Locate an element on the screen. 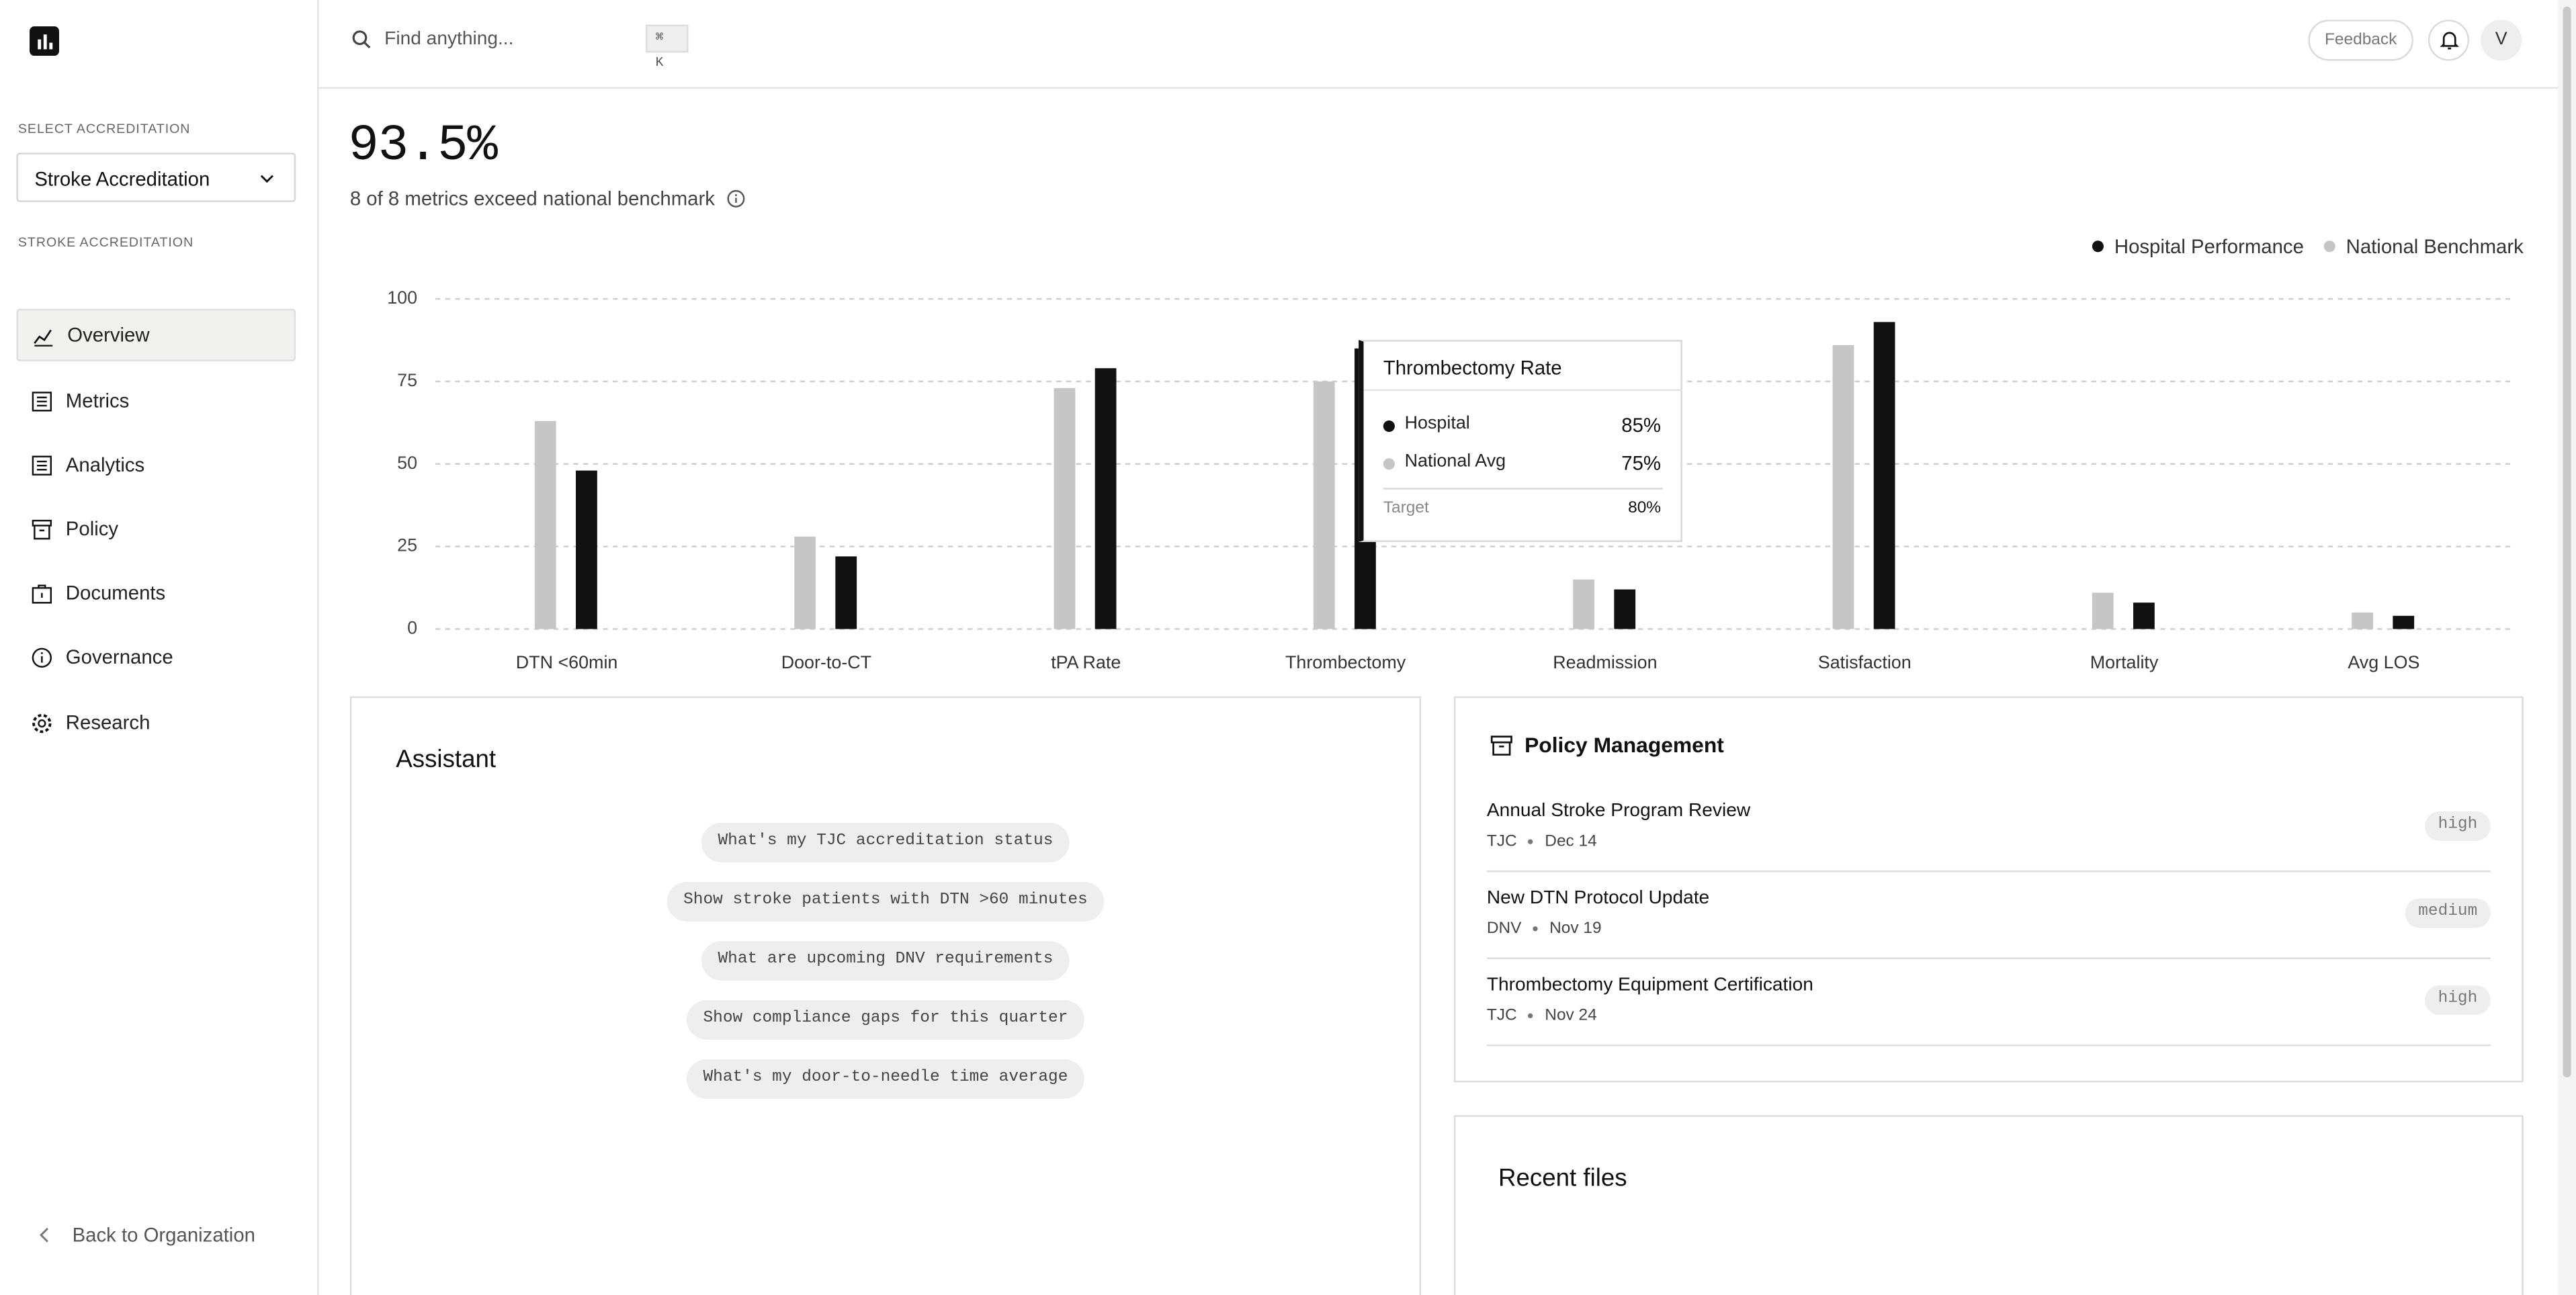 This screenshot has width=2576, height=1295. summary-caption: 8 of 8 metrics exceed national benchmark is located at coordinates (548, 198).